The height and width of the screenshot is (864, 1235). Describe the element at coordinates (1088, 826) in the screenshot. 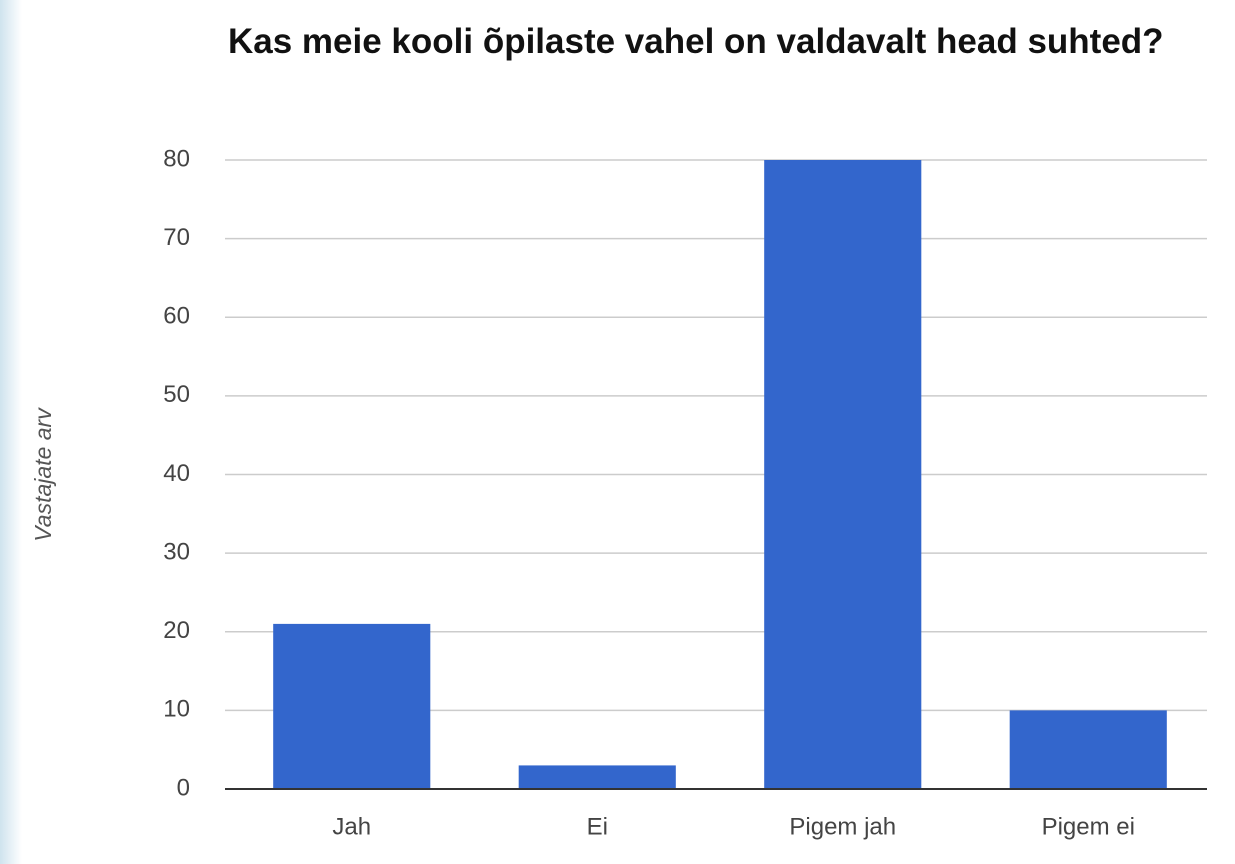

I see `x-tick-label: Pigem ei` at that location.